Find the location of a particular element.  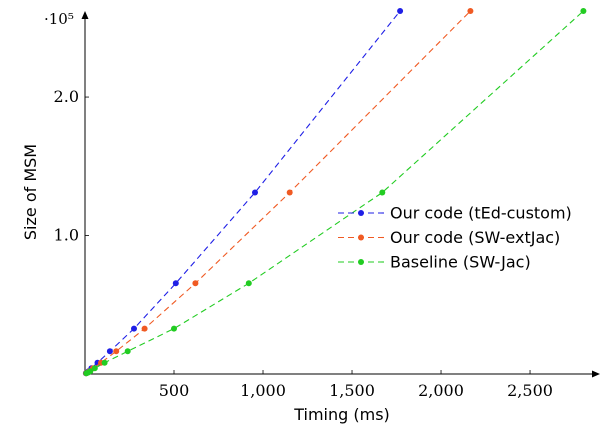

x-axis: 500 1,000 1,500 2,000 2,500 Timing (ms) is located at coordinates (342, 397).